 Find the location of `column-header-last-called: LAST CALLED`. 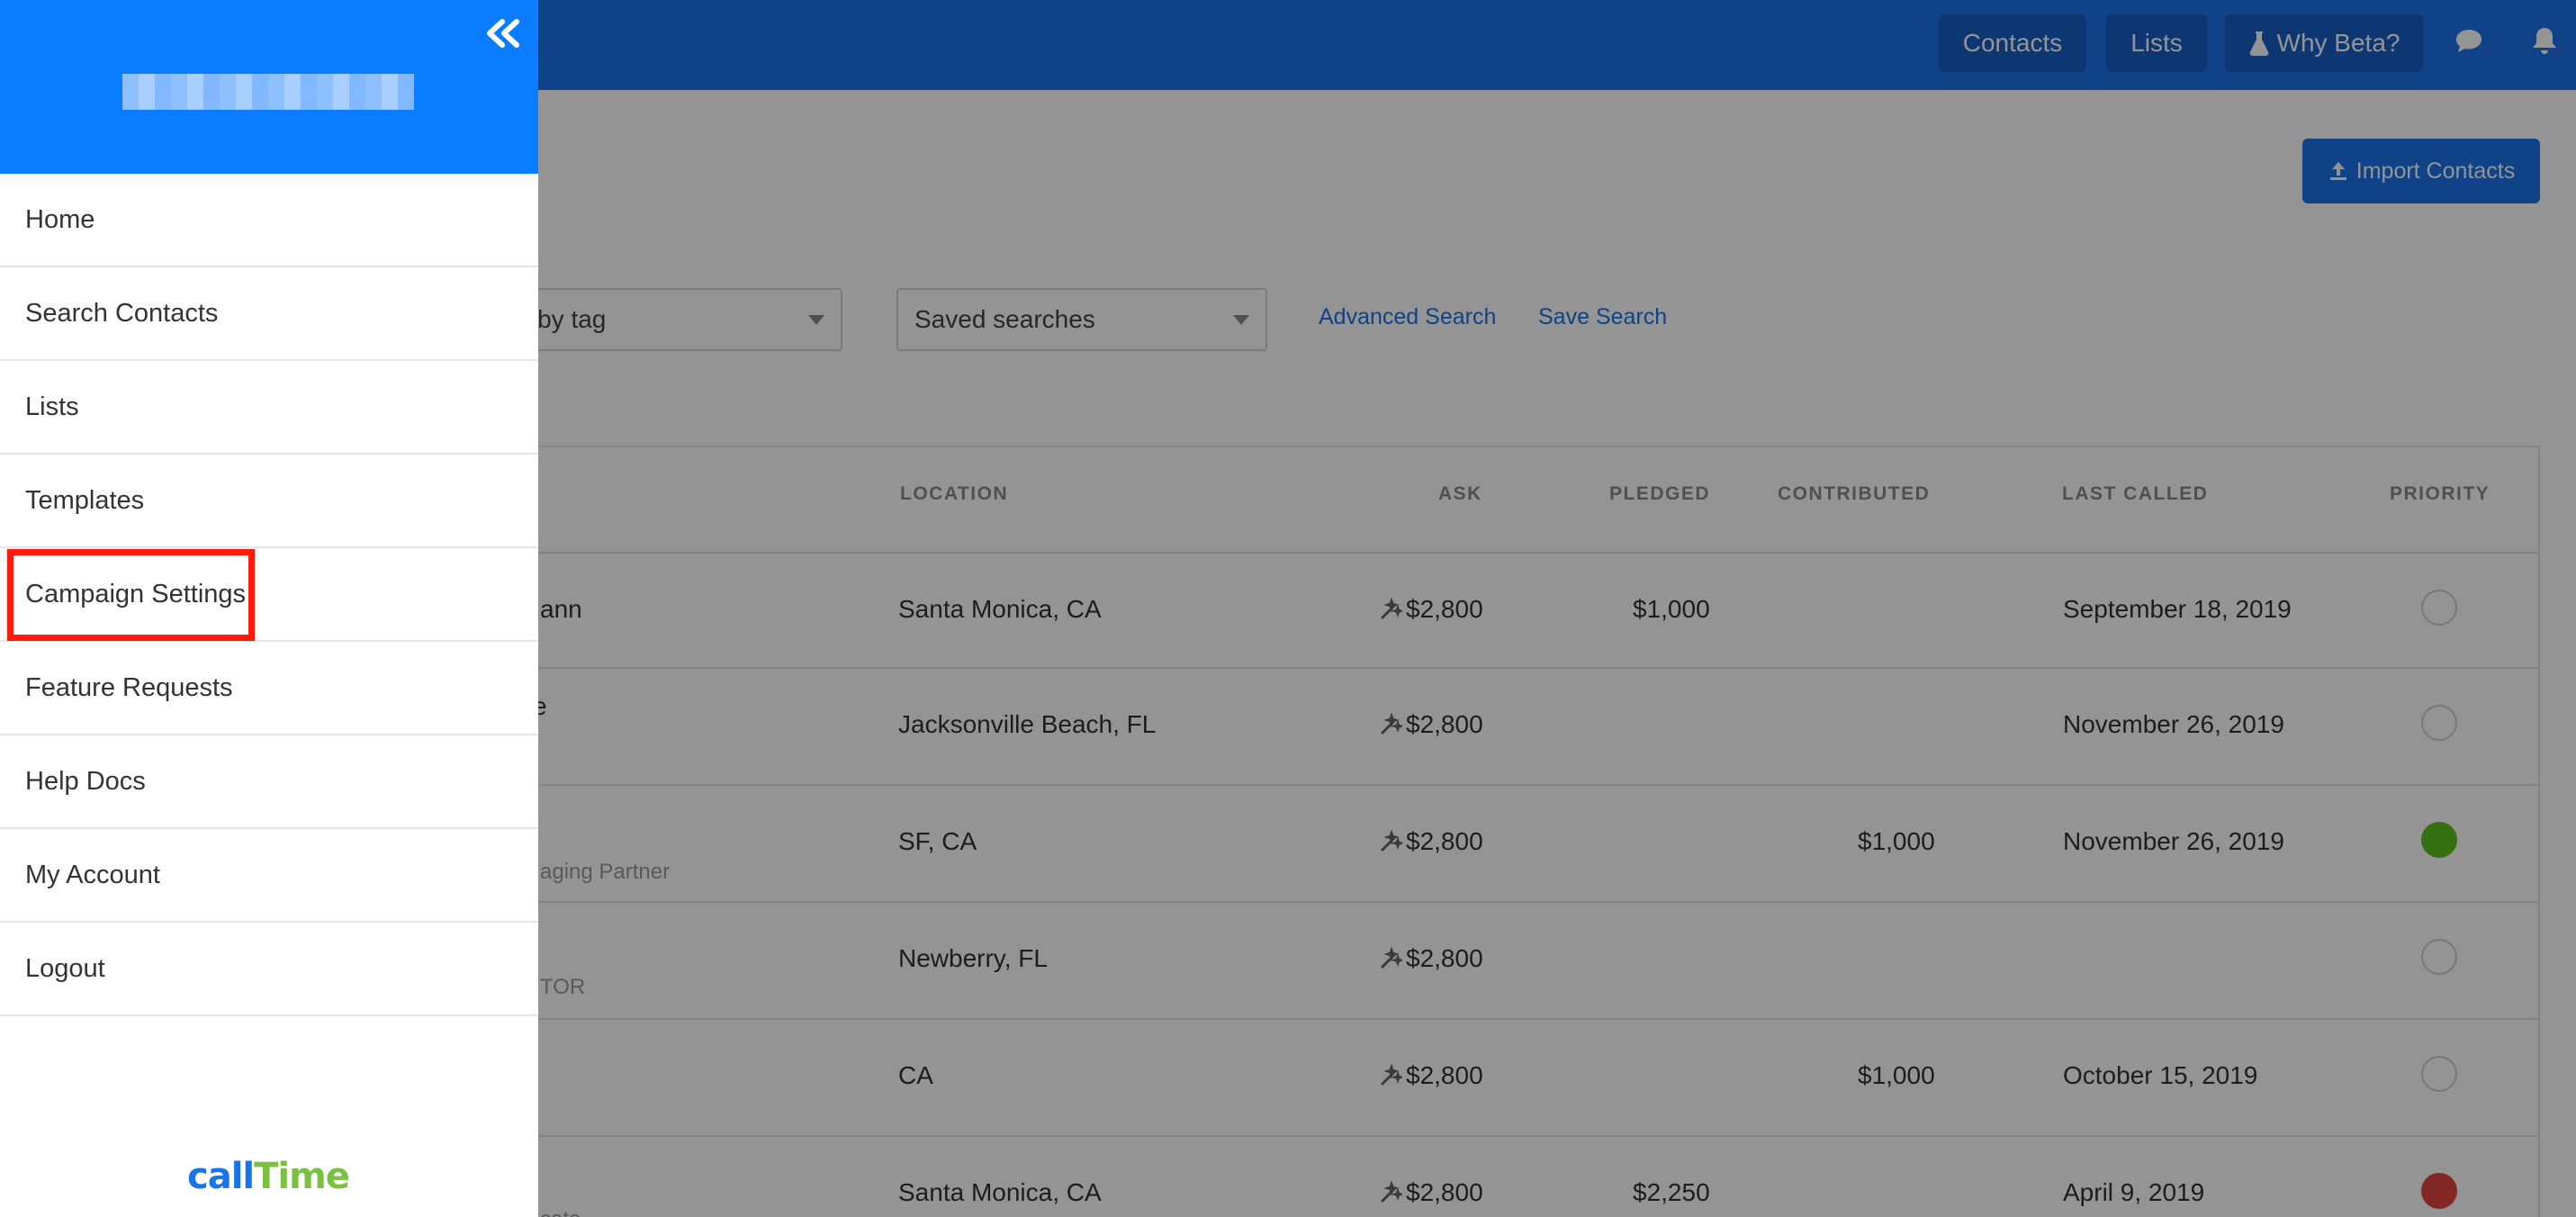

column-header-last-called: LAST CALLED is located at coordinates (2135, 493).